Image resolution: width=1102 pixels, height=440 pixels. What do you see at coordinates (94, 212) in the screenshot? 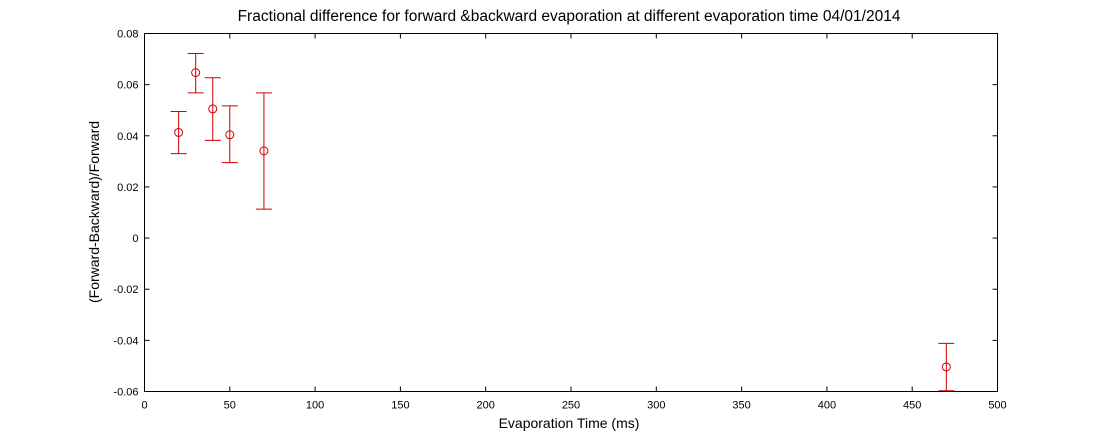
I see `y-axis-label: (Forward-Backward)/Forward` at bounding box center [94, 212].